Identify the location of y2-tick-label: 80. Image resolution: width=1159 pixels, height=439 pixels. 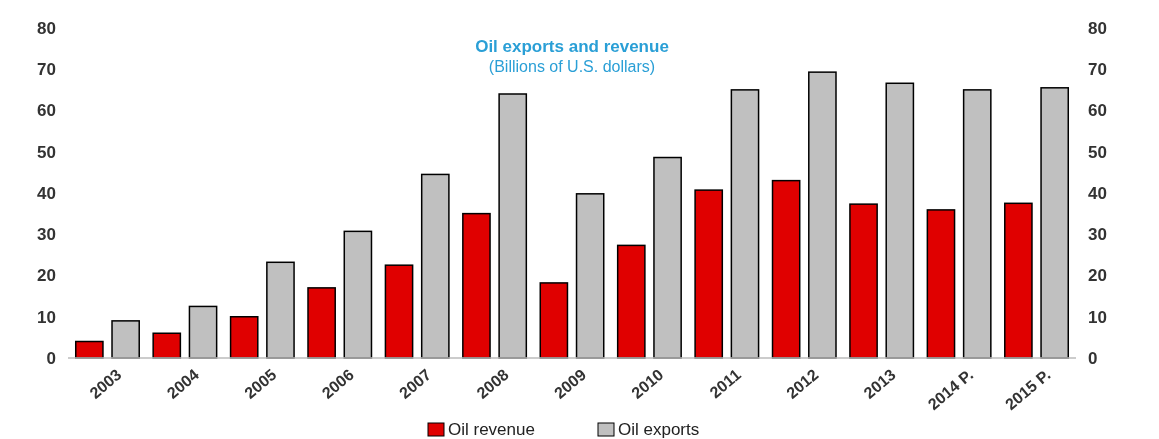
(1097, 28).